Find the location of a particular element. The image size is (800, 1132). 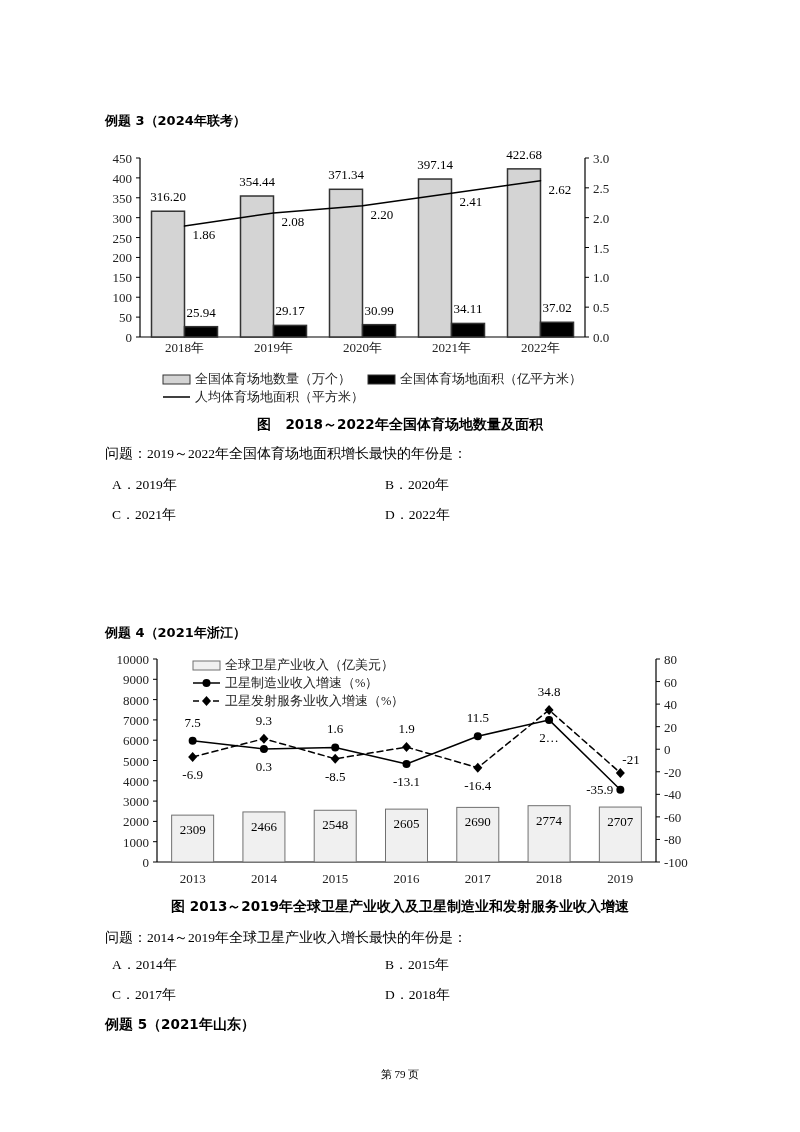

data-label: 422.68 is located at coordinates (524, 154).